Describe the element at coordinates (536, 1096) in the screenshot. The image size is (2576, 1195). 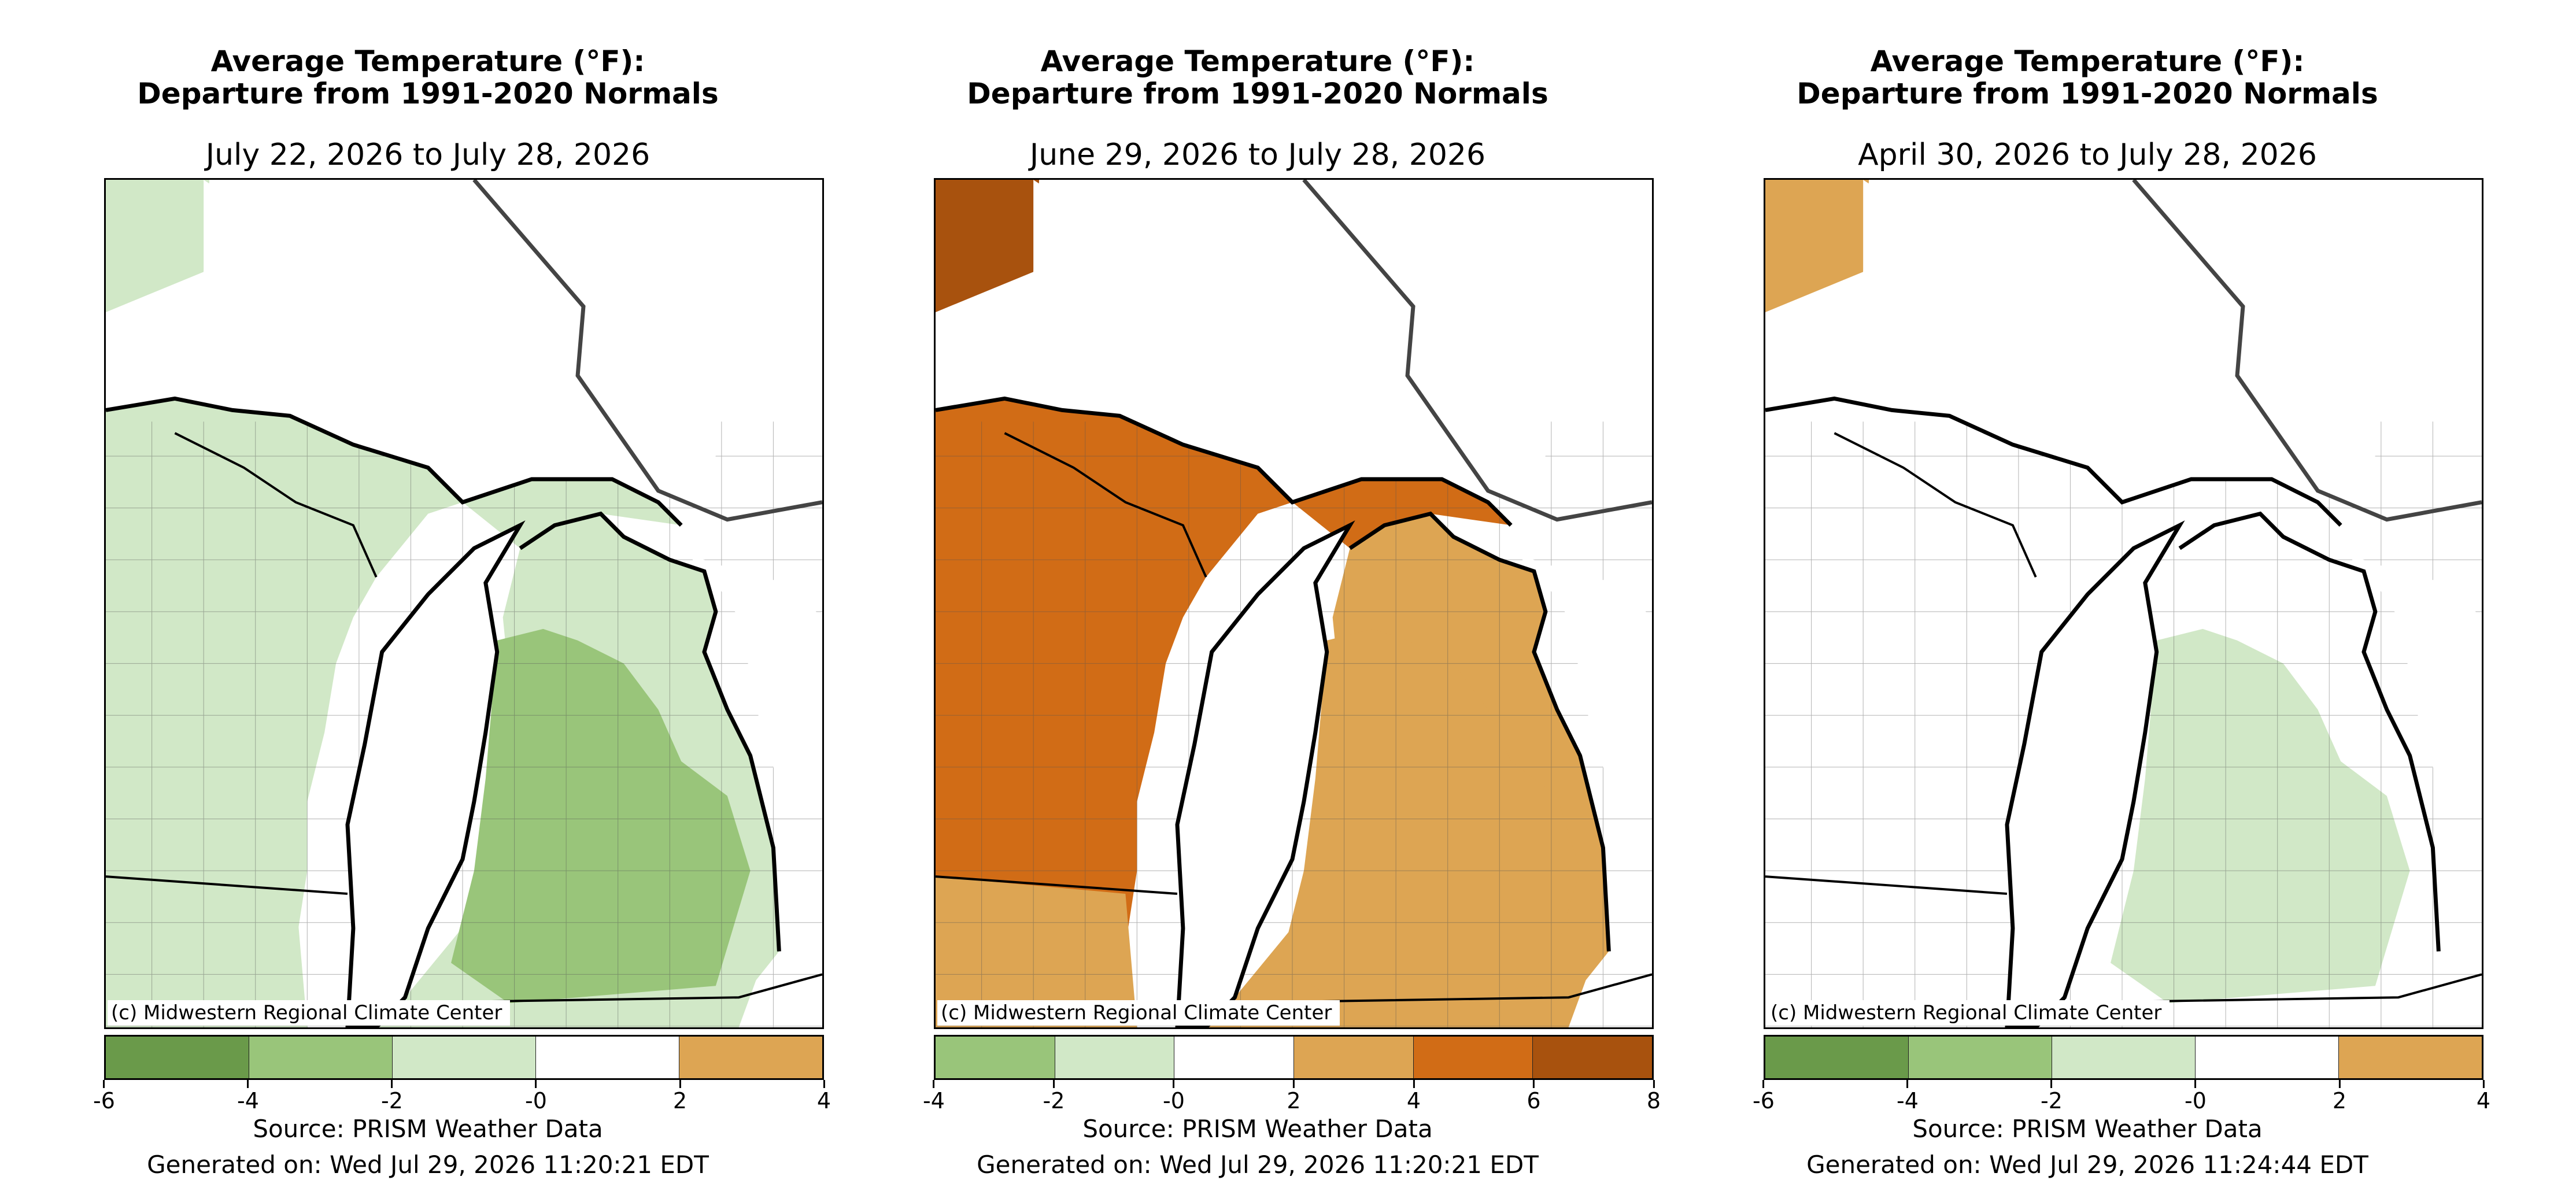
I see `colorbar-tick: -0` at that location.